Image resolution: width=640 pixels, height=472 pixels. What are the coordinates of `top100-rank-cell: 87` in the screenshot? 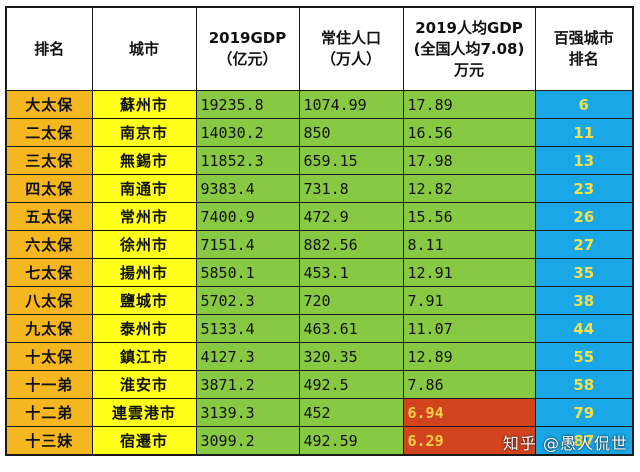 It's located at (584, 441).